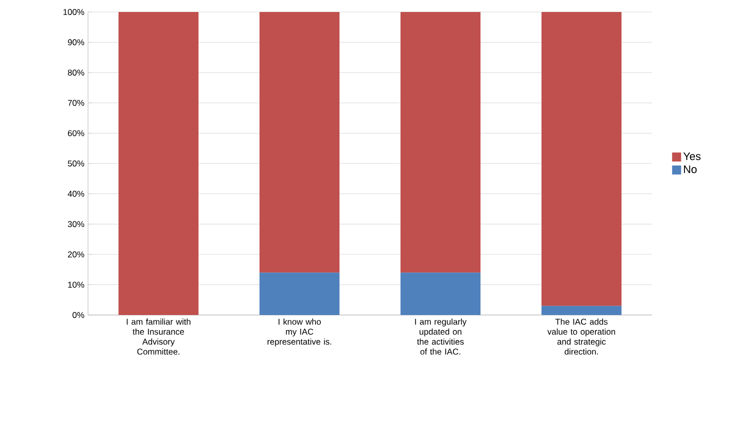  Describe the element at coordinates (76, 254) in the screenshot. I see `y-tick-label: 20%` at that location.